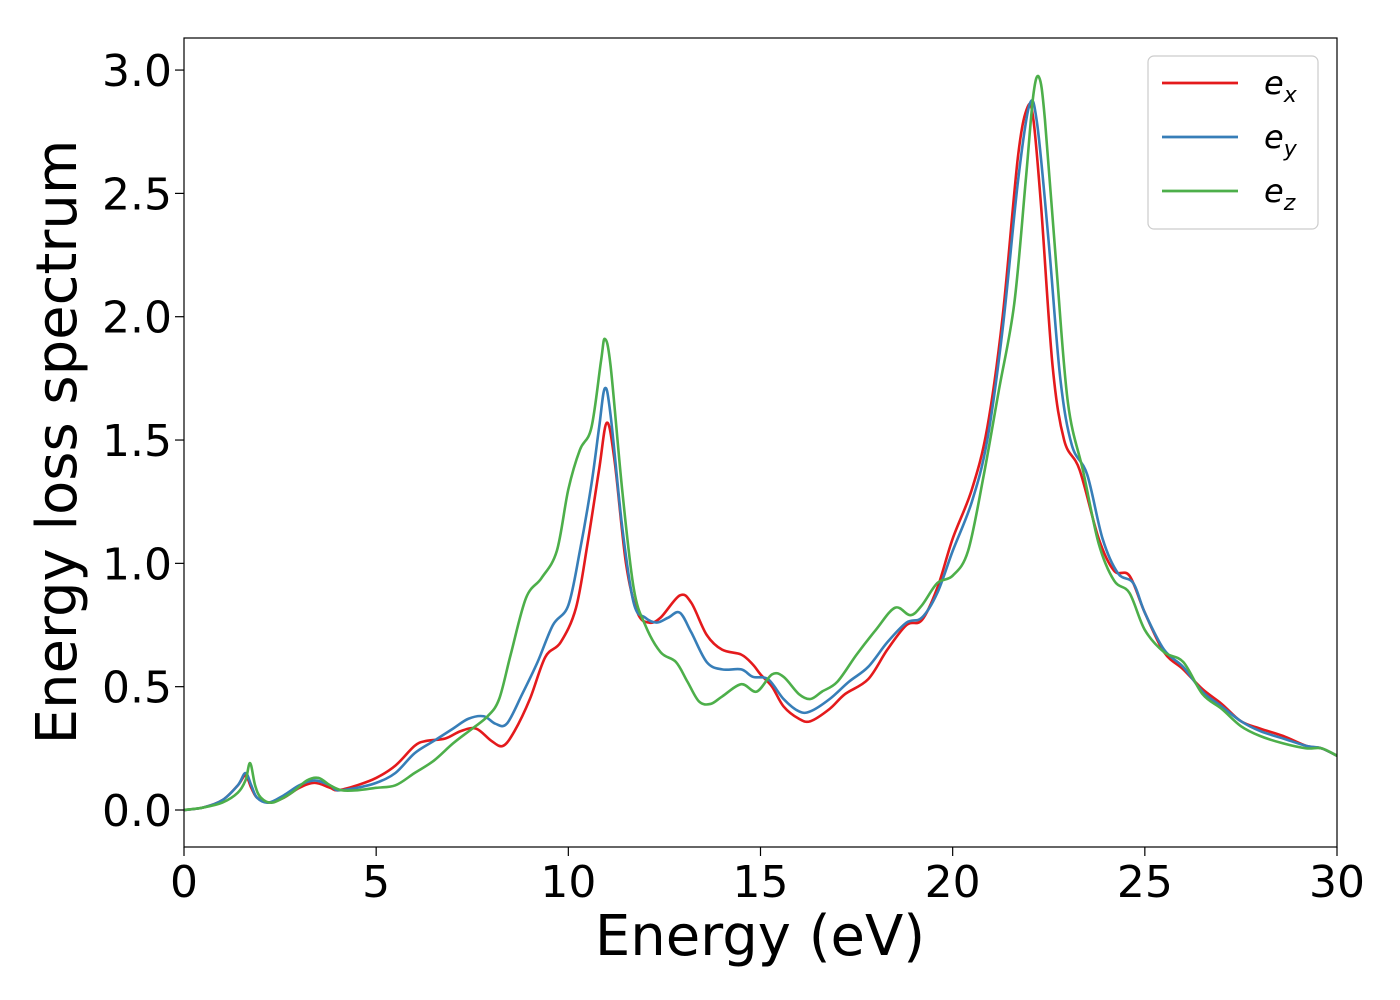 This screenshot has height=1000, width=1400. Describe the element at coordinates (1281, 86) in the screenshot. I see `legend-label-ex: ex` at that location.